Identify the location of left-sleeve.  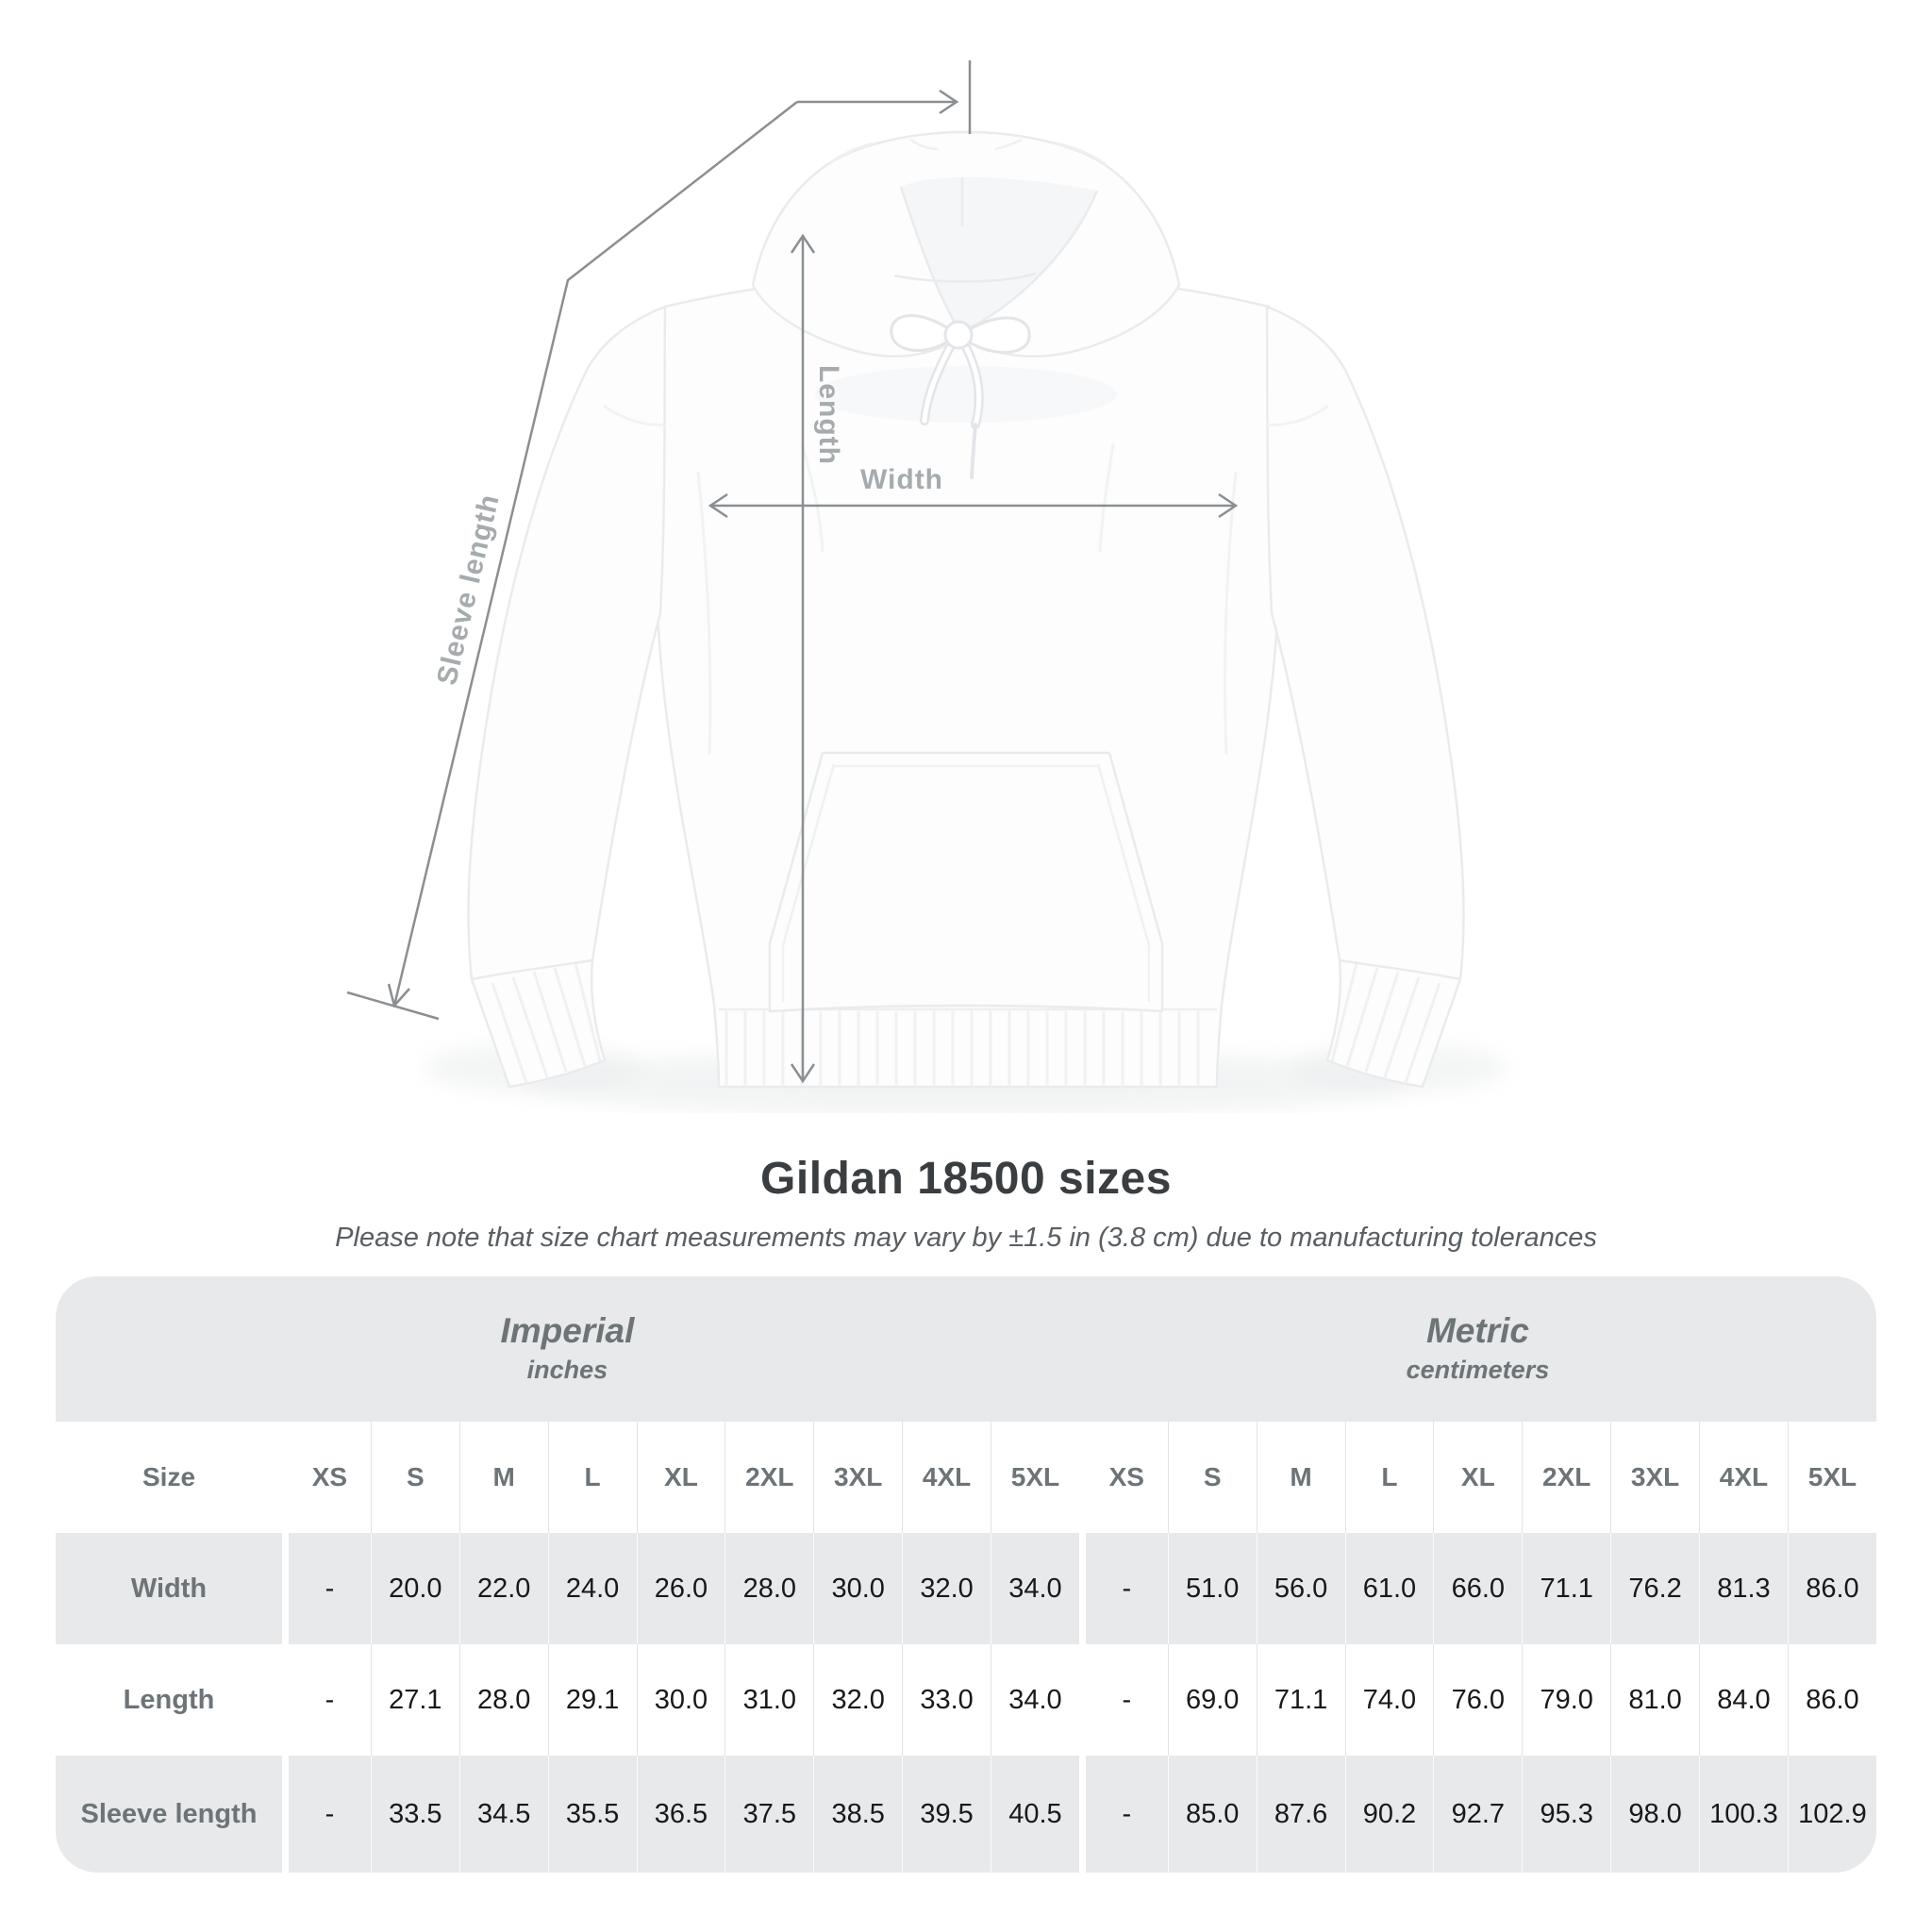
(567, 697).